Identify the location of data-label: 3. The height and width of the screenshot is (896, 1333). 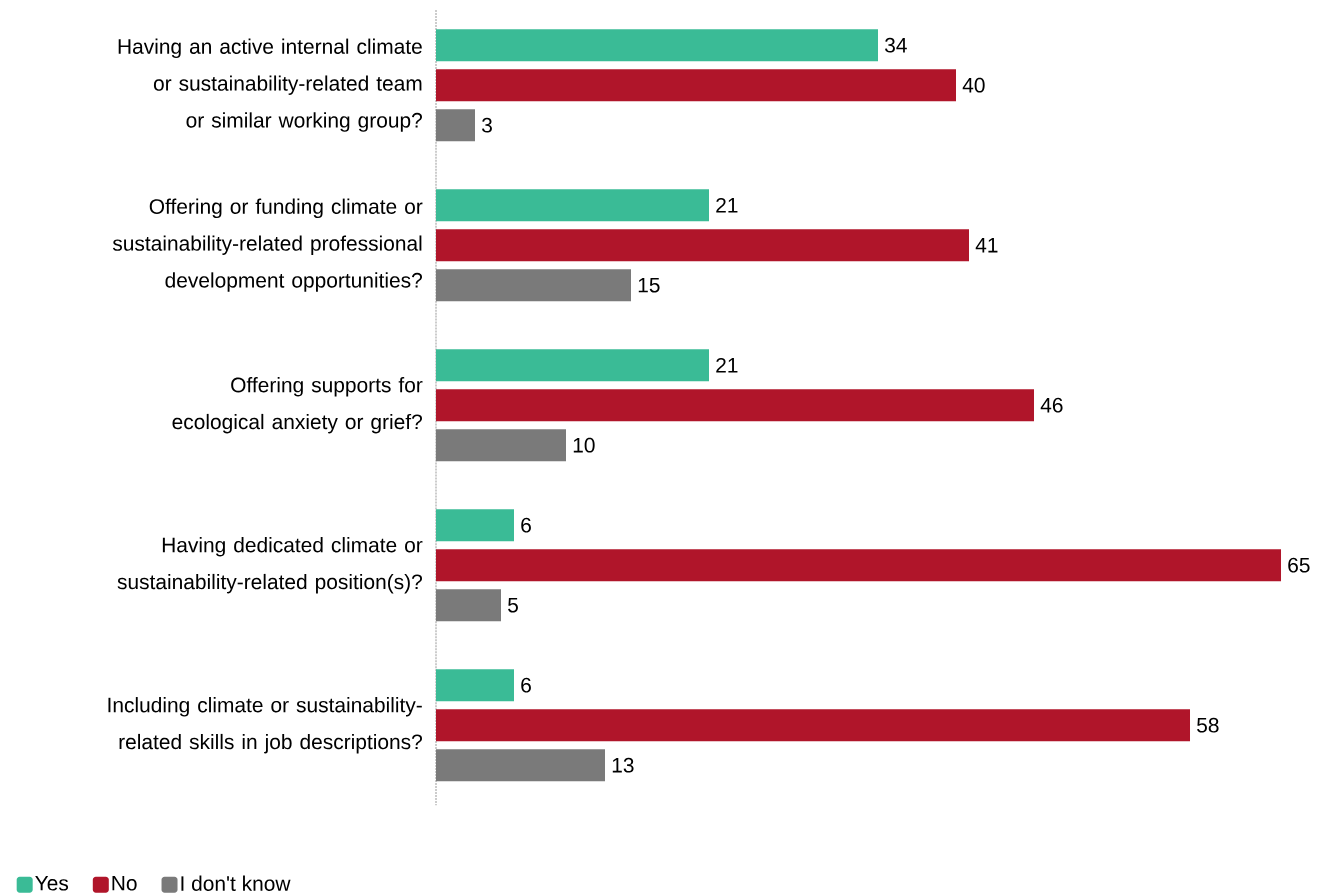
(487, 125).